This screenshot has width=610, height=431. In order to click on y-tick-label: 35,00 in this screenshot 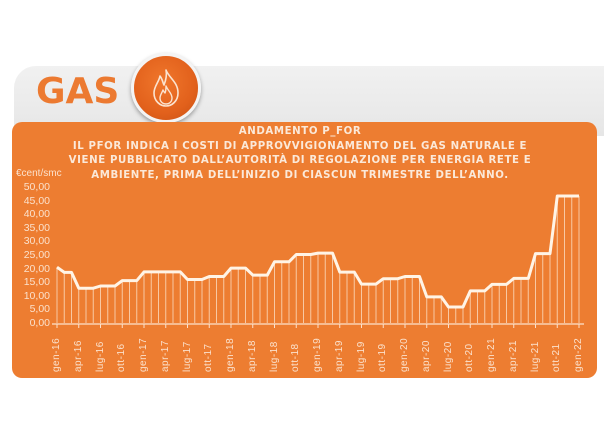, I will do `click(36, 227)`.